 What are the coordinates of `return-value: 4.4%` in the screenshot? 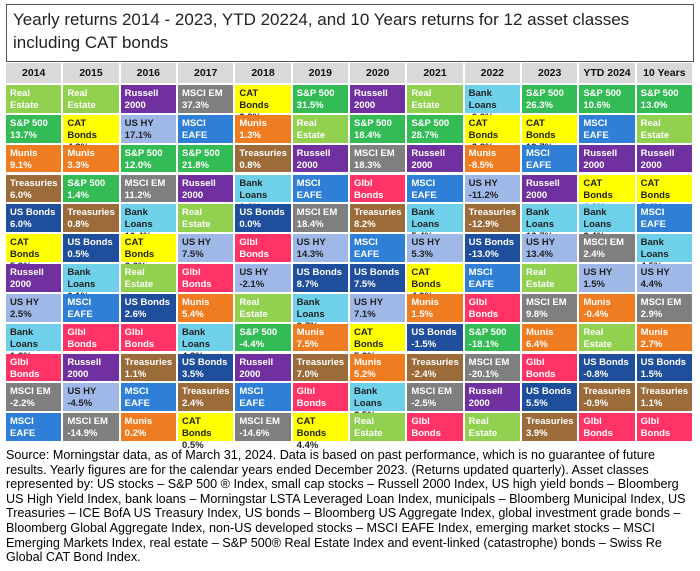 It's located at (307, 446).